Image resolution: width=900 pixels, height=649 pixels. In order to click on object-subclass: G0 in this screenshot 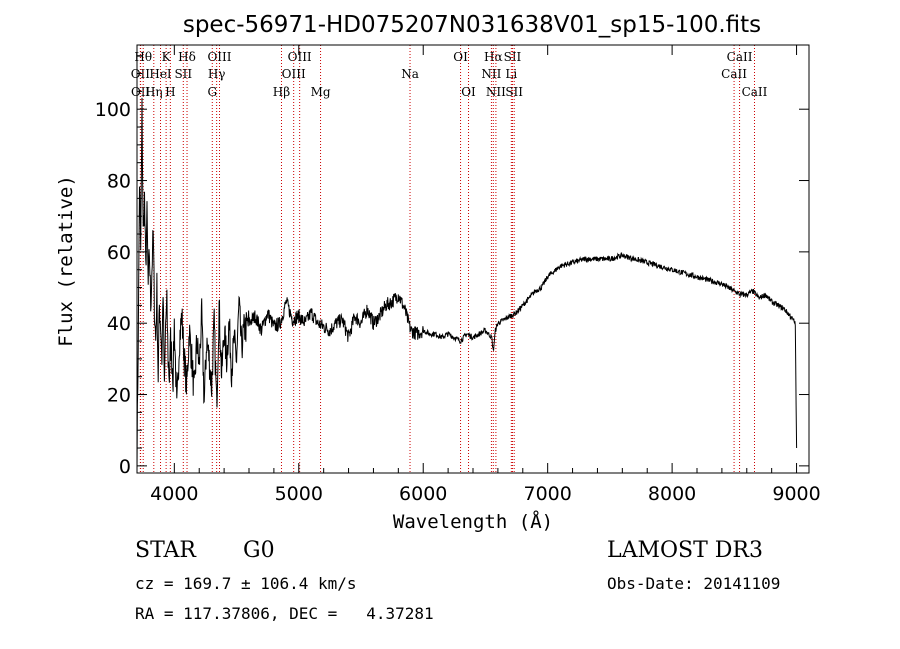, I will do `click(259, 550)`.